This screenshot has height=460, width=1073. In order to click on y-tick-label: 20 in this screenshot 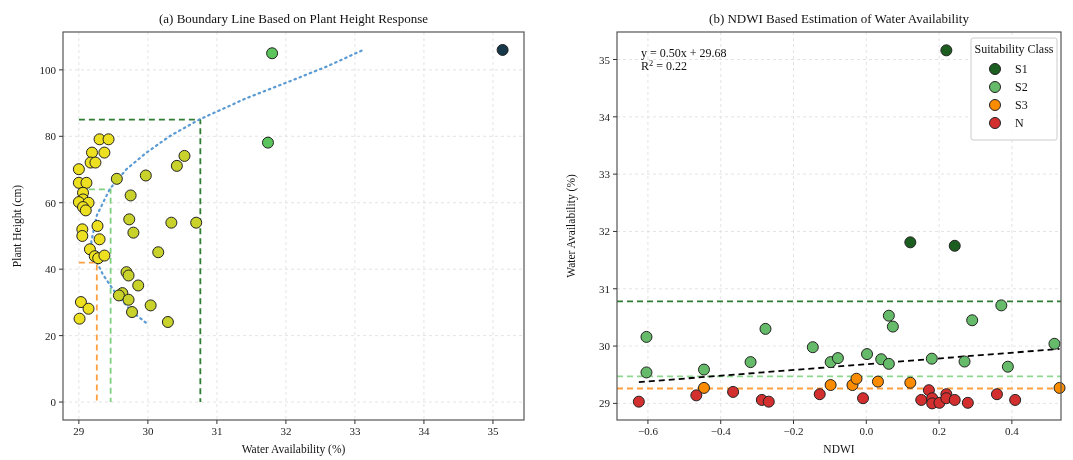, I will do `click(51, 335)`.